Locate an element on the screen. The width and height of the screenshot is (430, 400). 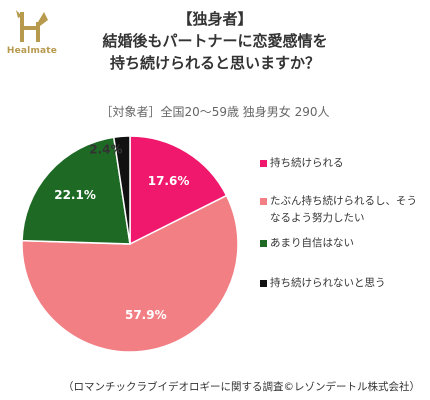
slice-value-label-1: 57.9% is located at coordinates (146, 315).